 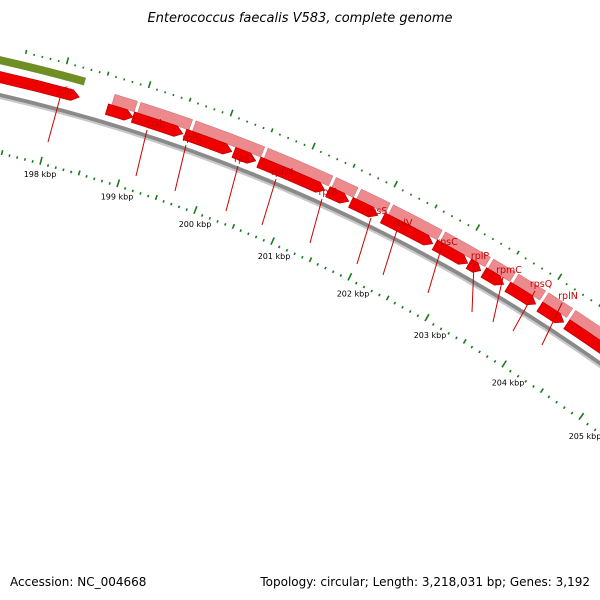 What do you see at coordinates (480, 256) in the screenshot?
I see `gene-label: rplP` at bounding box center [480, 256].